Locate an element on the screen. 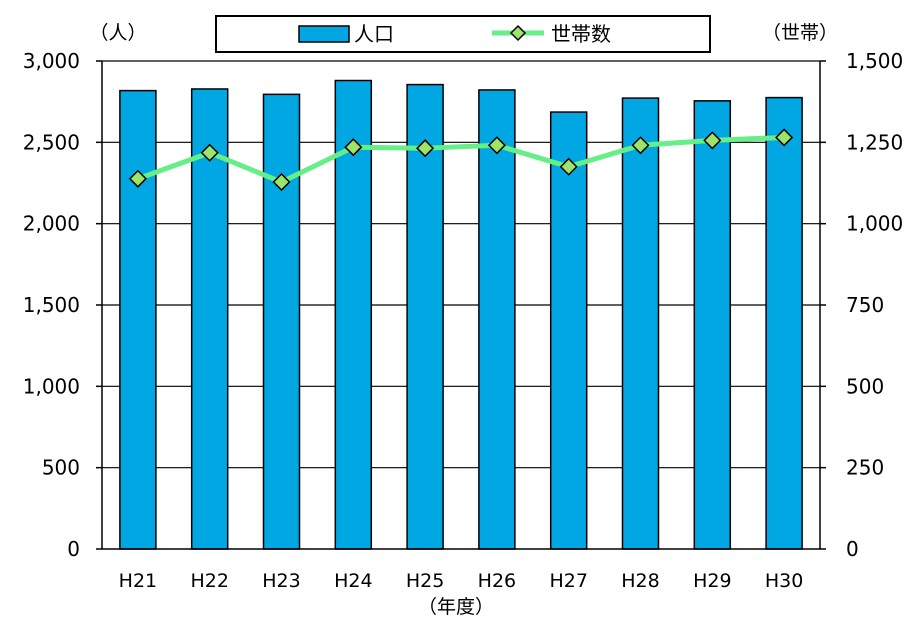  right-axis-tick-label: 250 is located at coordinates (865, 468).